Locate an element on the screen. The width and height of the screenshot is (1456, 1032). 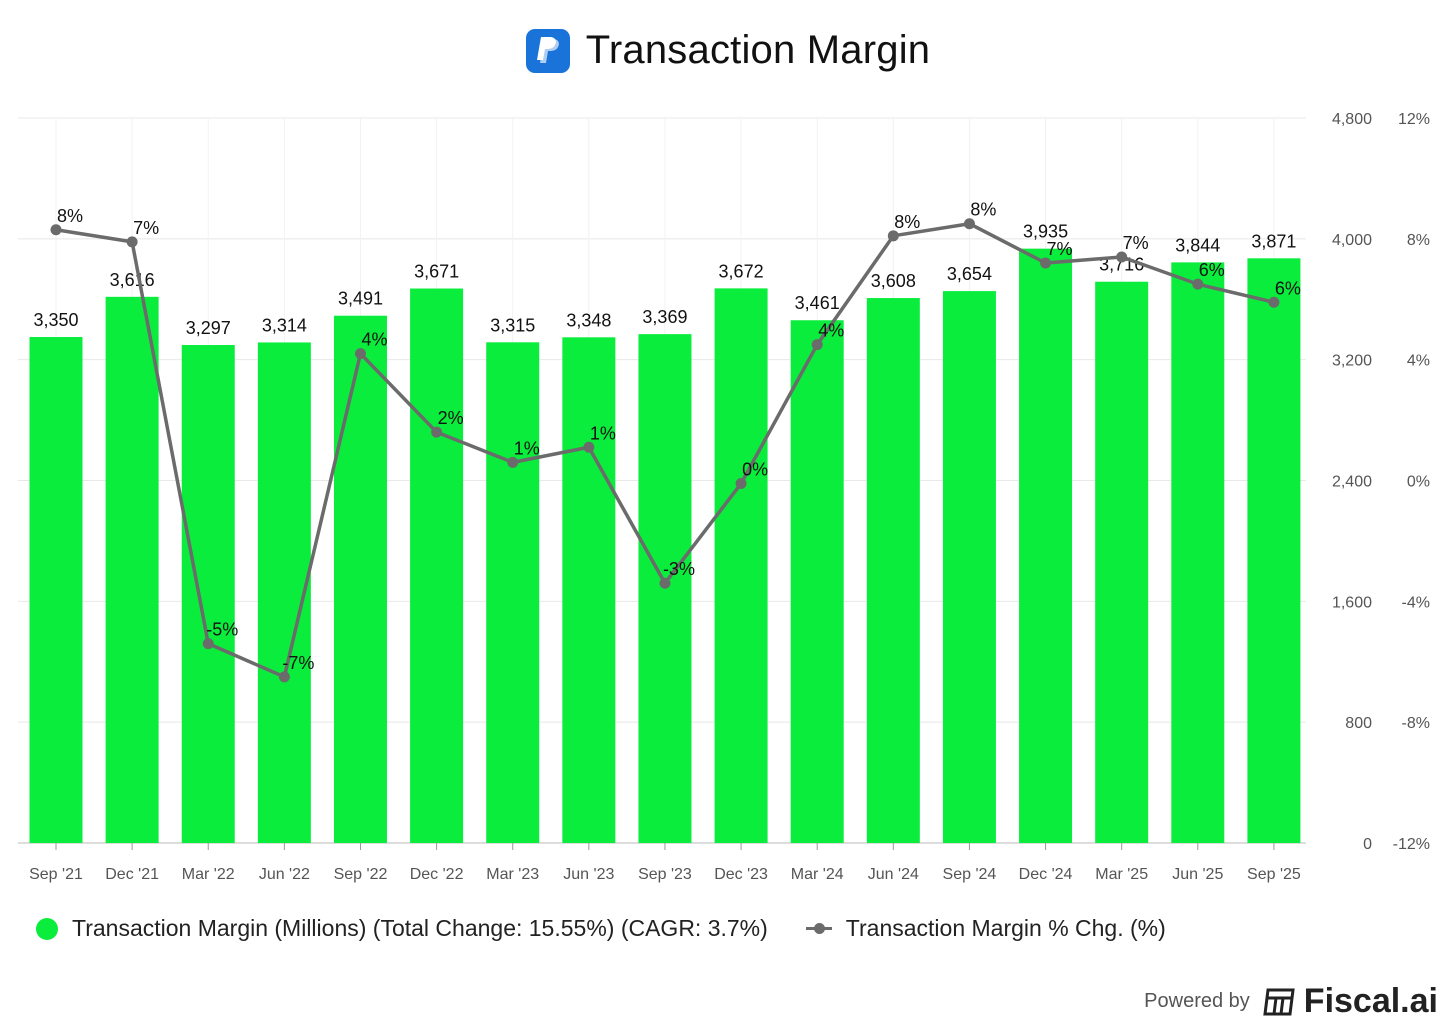
legend-item-line: Transaction Margin % Chg. (%) is located at coordinates (985, 928).